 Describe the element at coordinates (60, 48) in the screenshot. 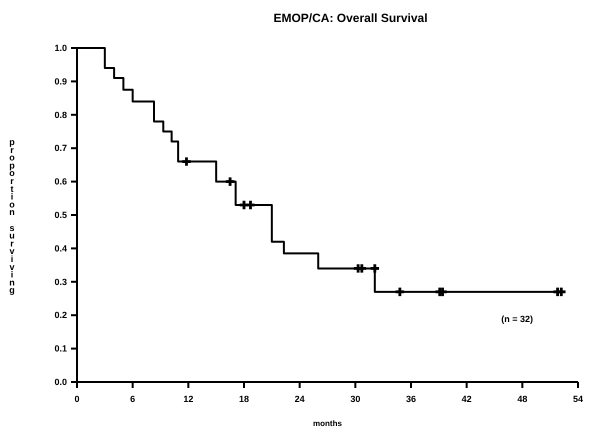

I see `y-tick-label: 1.0` at that location.